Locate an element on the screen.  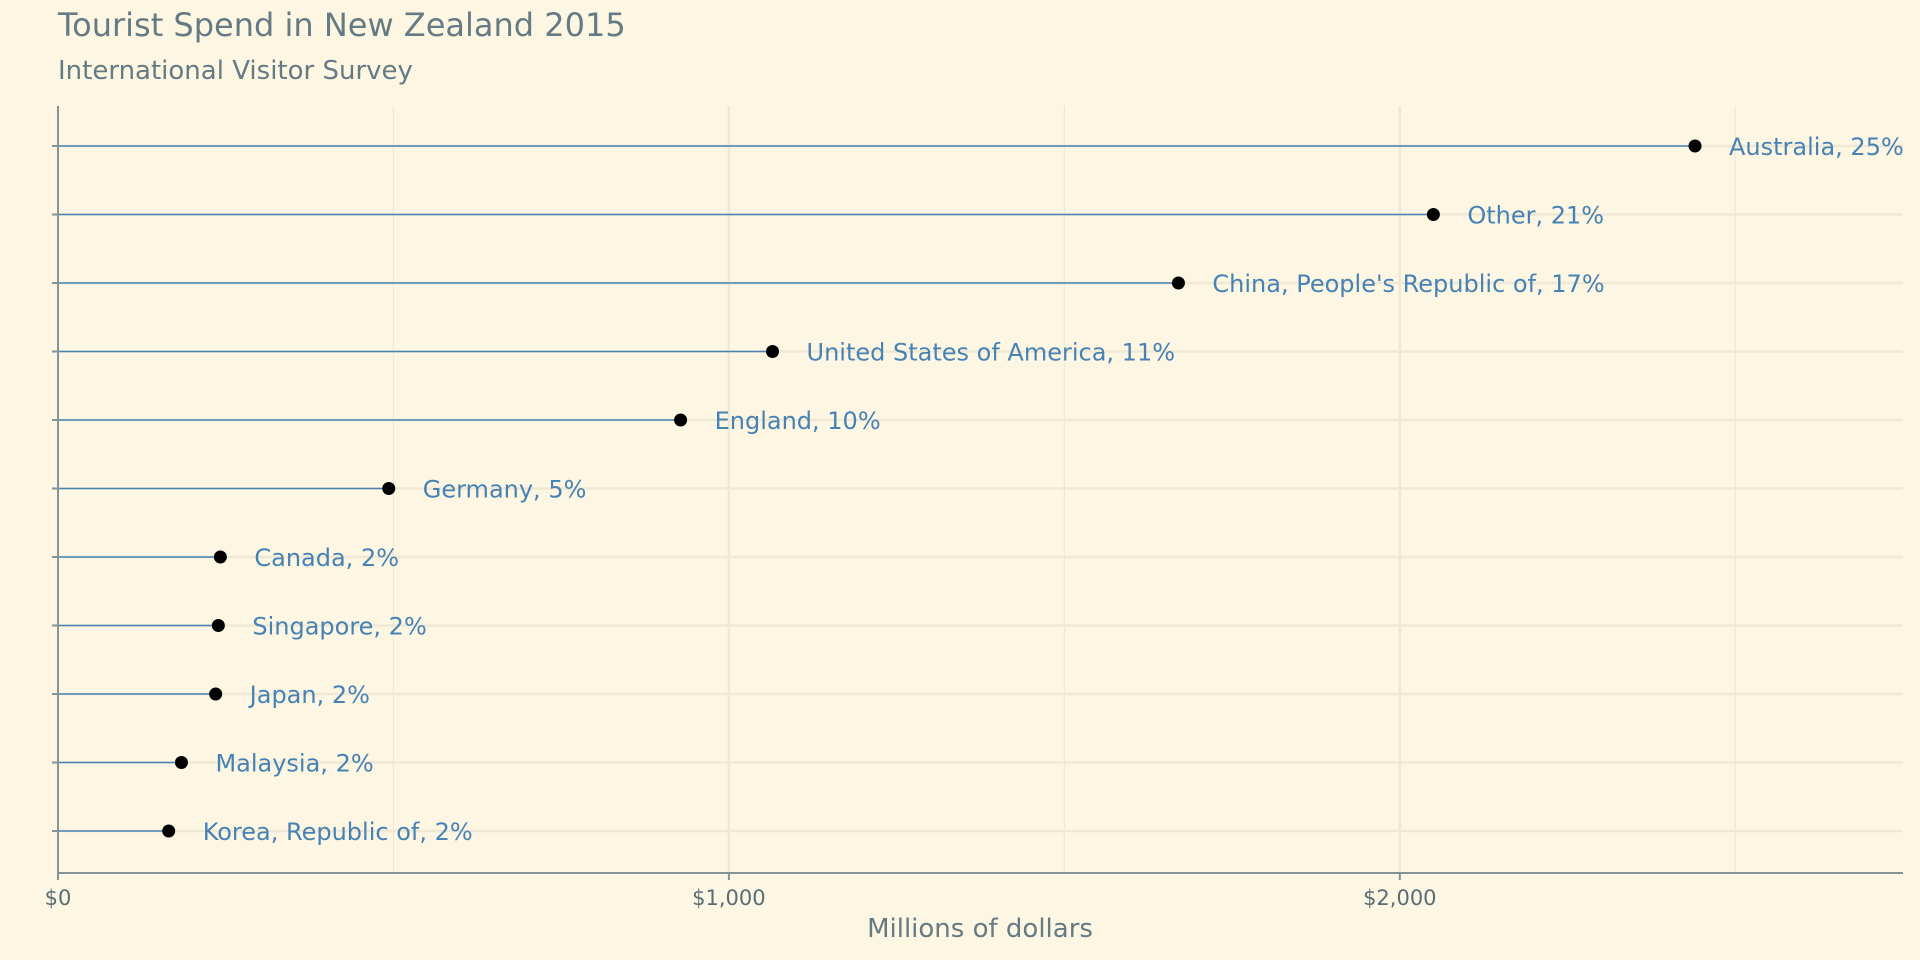
chart-subtitle: International Visitor Survey is located at coordinates (235, 71).